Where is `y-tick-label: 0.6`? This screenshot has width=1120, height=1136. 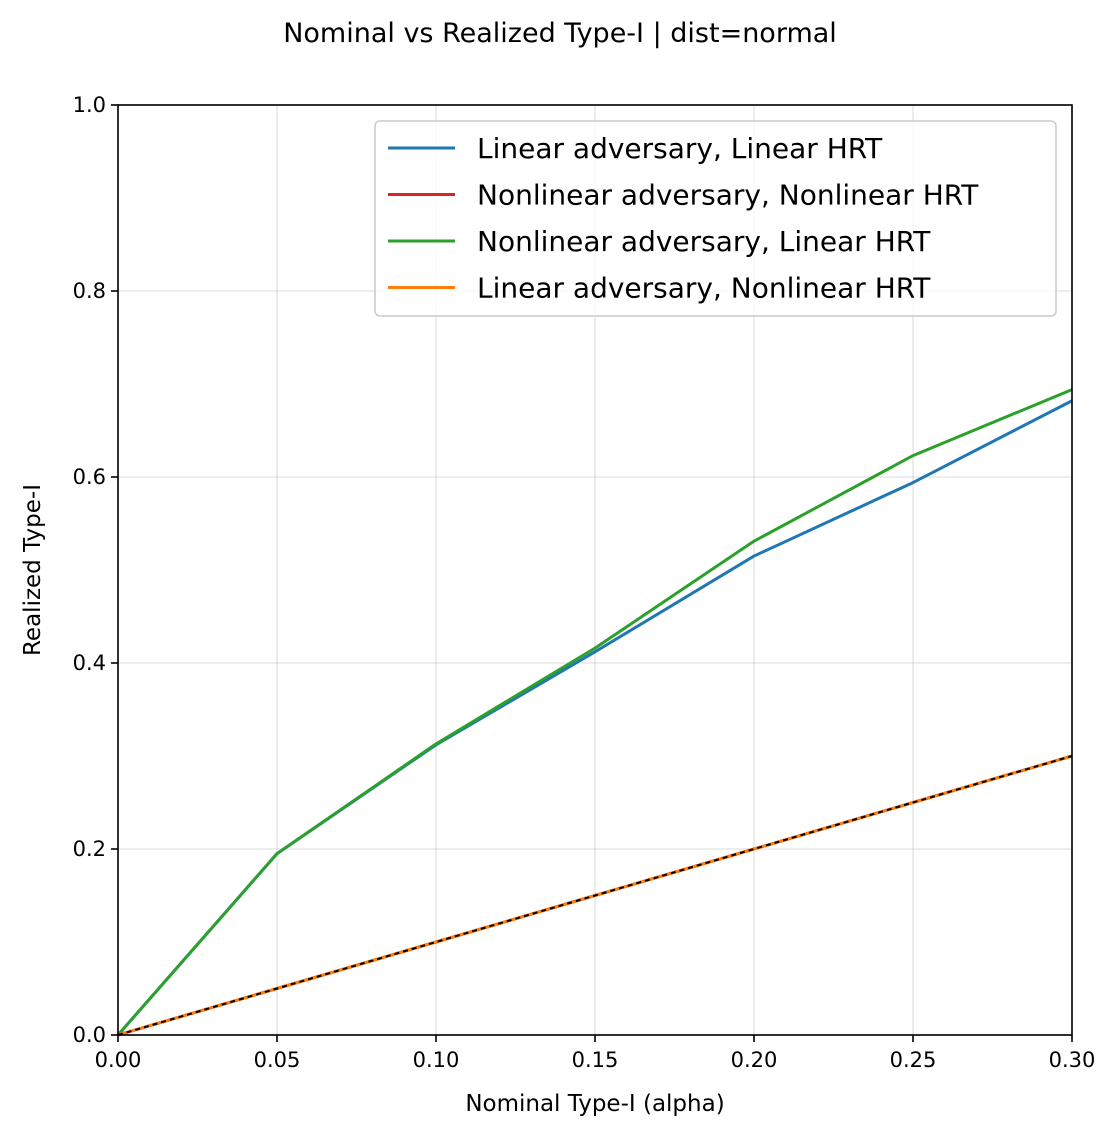 y-tick-label: 0.6 is located at coordinates (89, 477).